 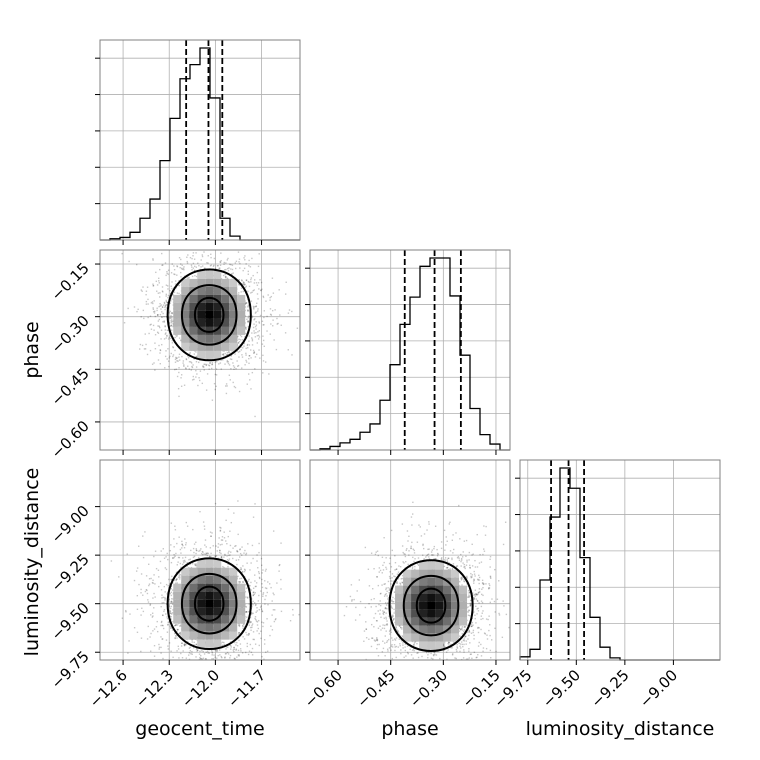 What do you see at coordinates (209, 603) in the screenshot?
I see `density-luminosity_distance_vs_geocent_time` at bounding box center [209, 603].